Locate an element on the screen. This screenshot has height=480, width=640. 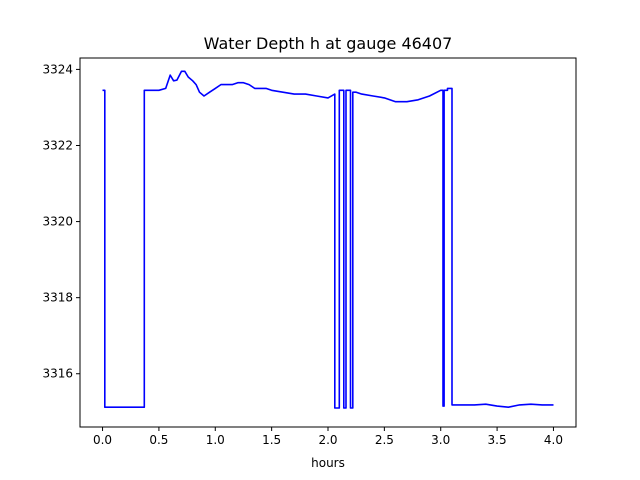
x-tick-label: 0.5 is located at coordinates (158, 440).